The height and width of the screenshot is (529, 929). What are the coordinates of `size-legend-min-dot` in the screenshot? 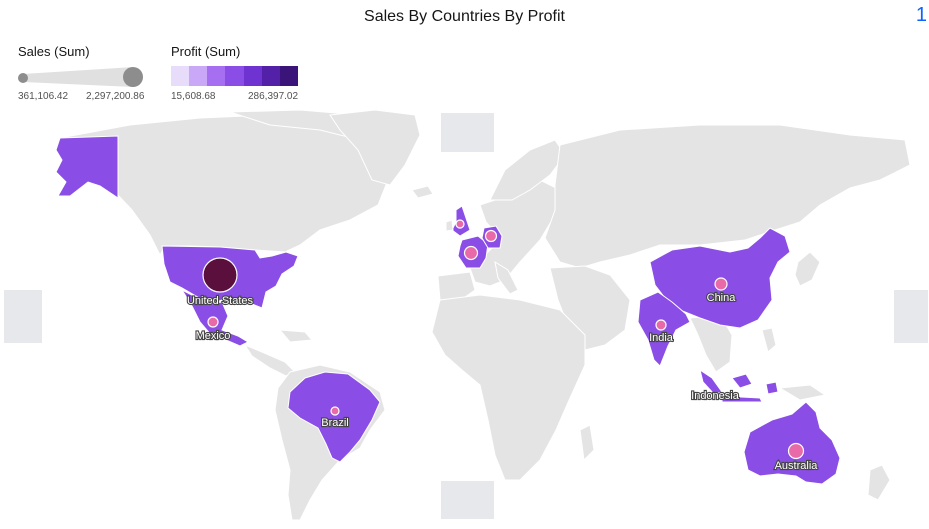 It's located at (23, 78).